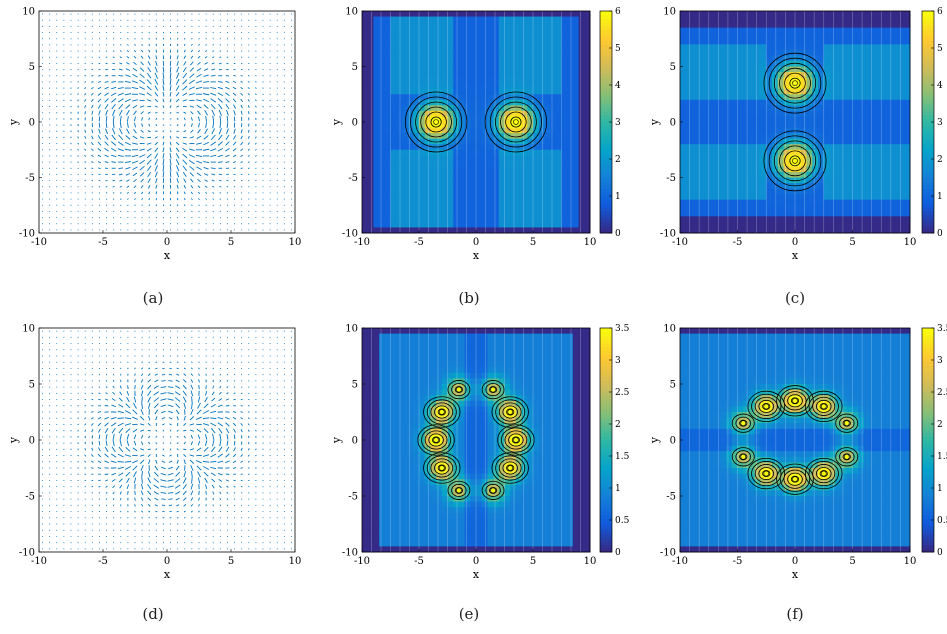 The width and height of the screenshot is (947, 634). What do you see at coordinates (673, 67) in the screenshot?
I see `y-tick-label: 5` at bounding box center [673, 67].